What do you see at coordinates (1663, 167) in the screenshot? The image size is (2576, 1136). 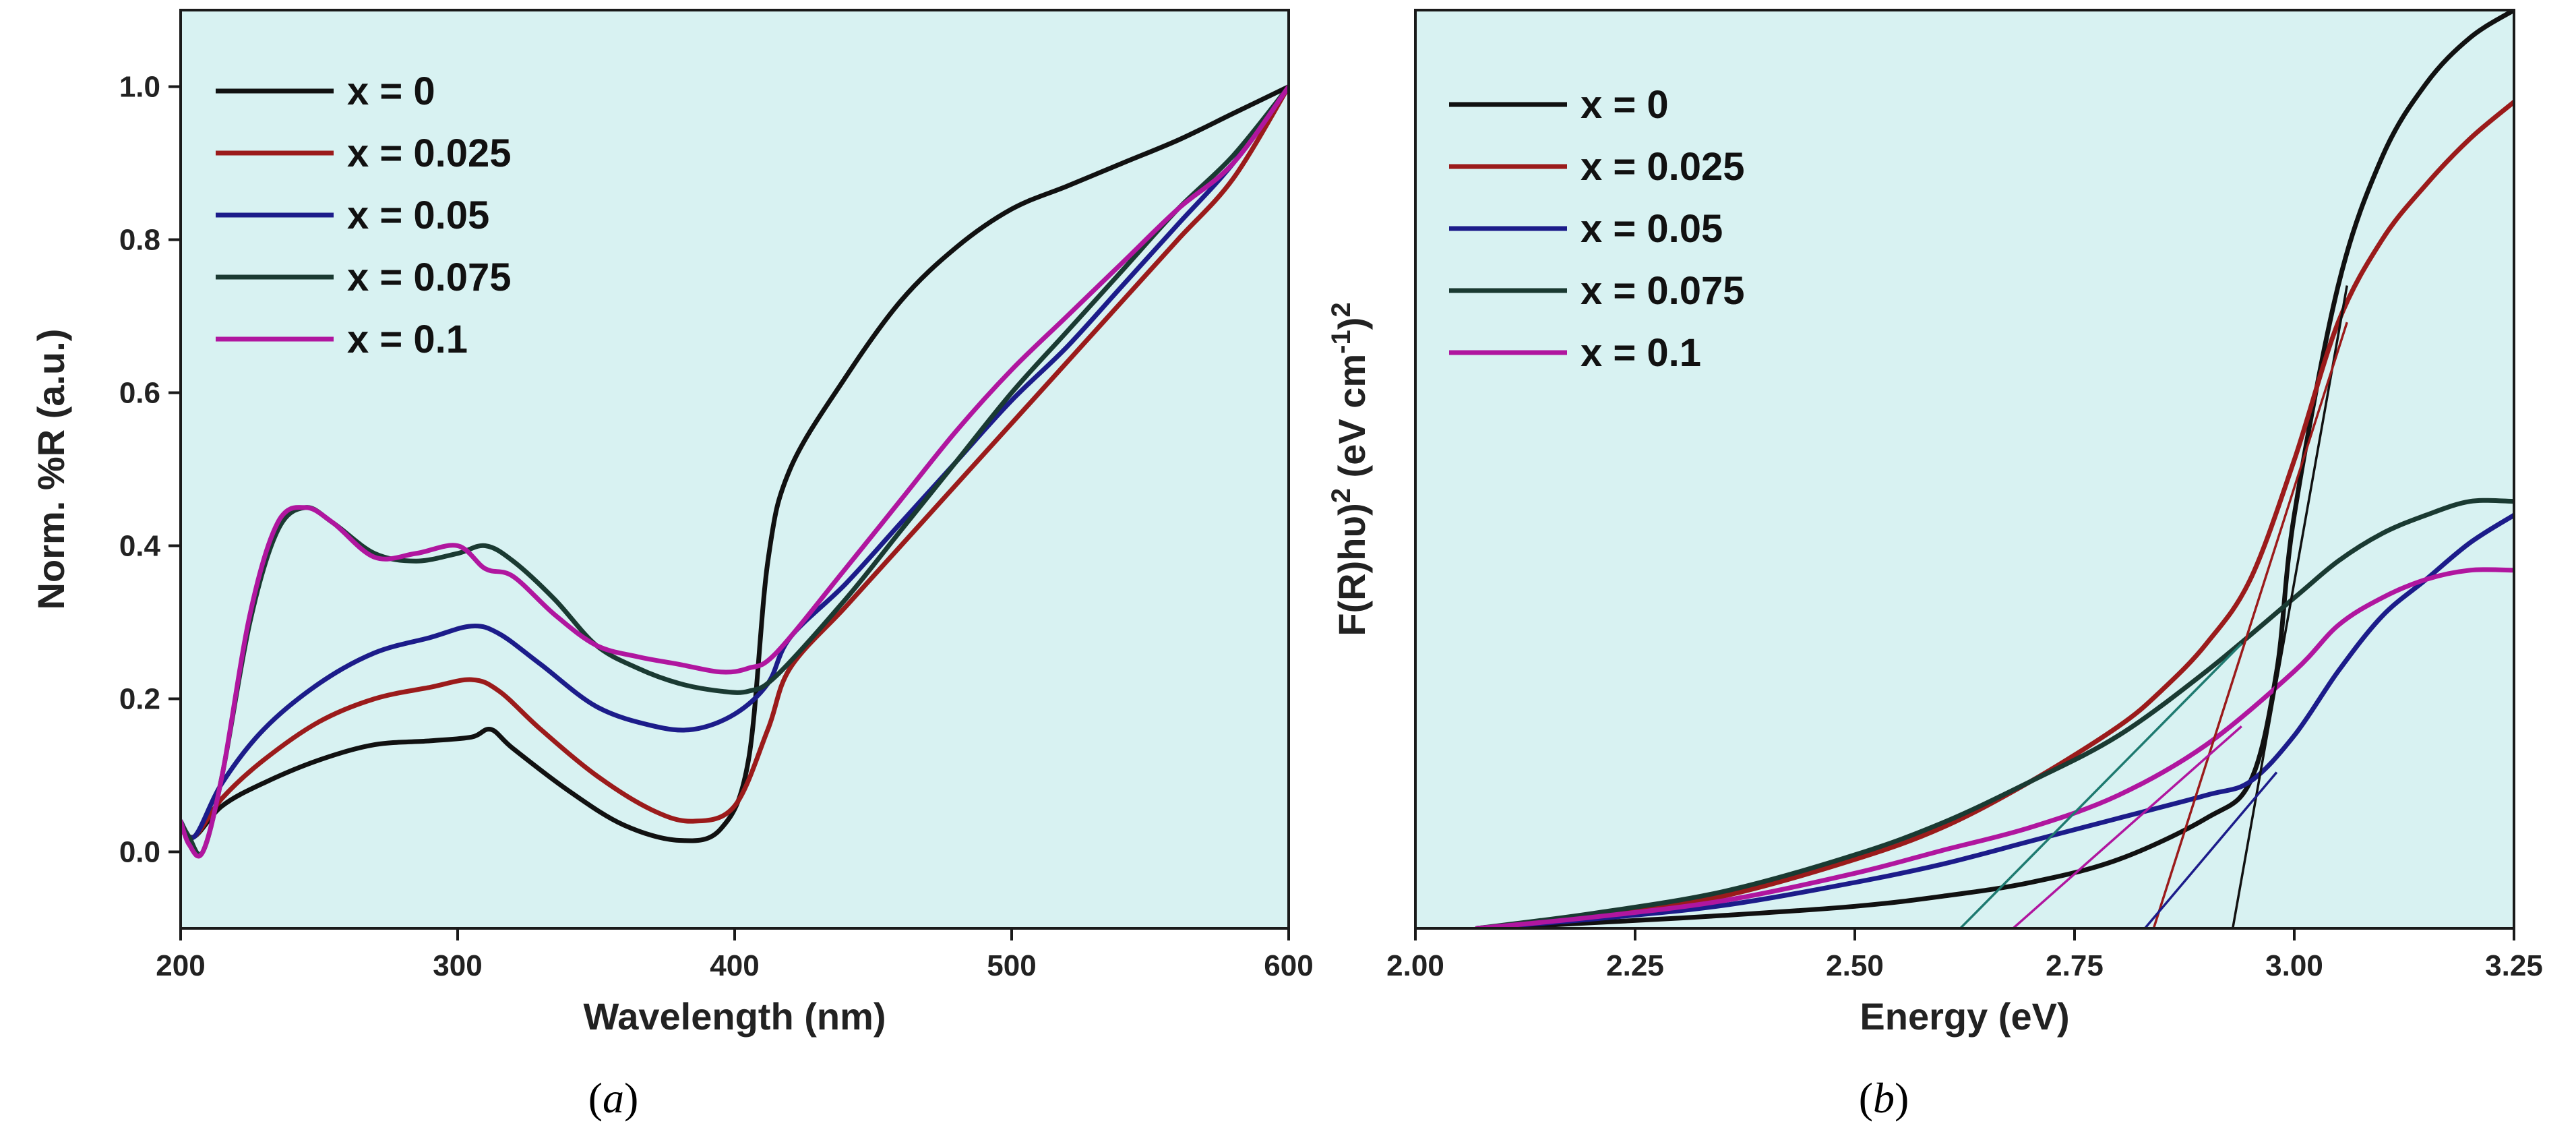 I see `legend-label-b-1: x = 0.025` at bounding box center [1663, 167].